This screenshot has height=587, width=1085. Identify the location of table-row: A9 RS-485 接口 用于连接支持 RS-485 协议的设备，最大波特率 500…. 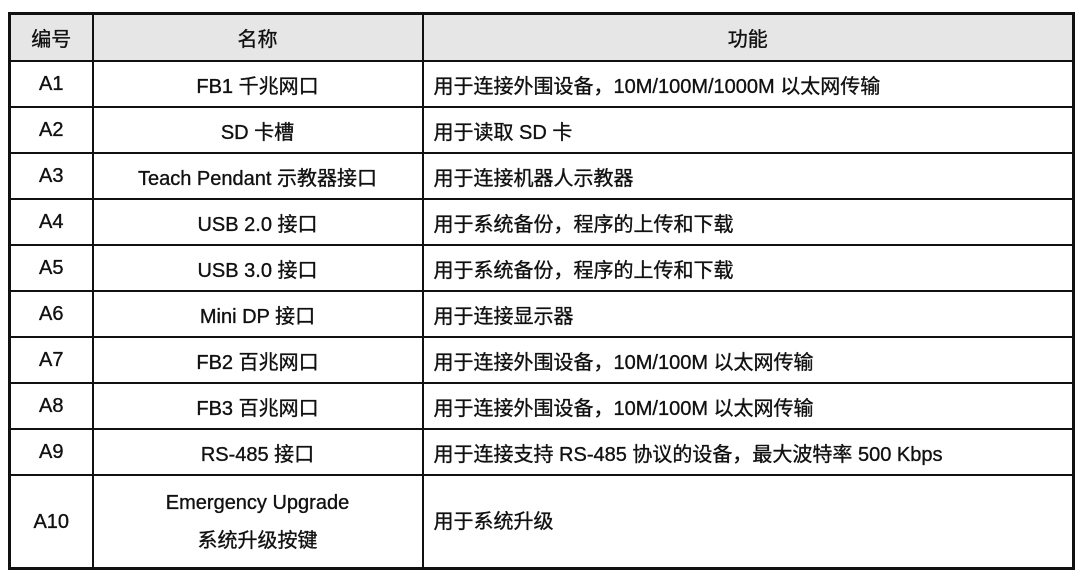
(541, 452).